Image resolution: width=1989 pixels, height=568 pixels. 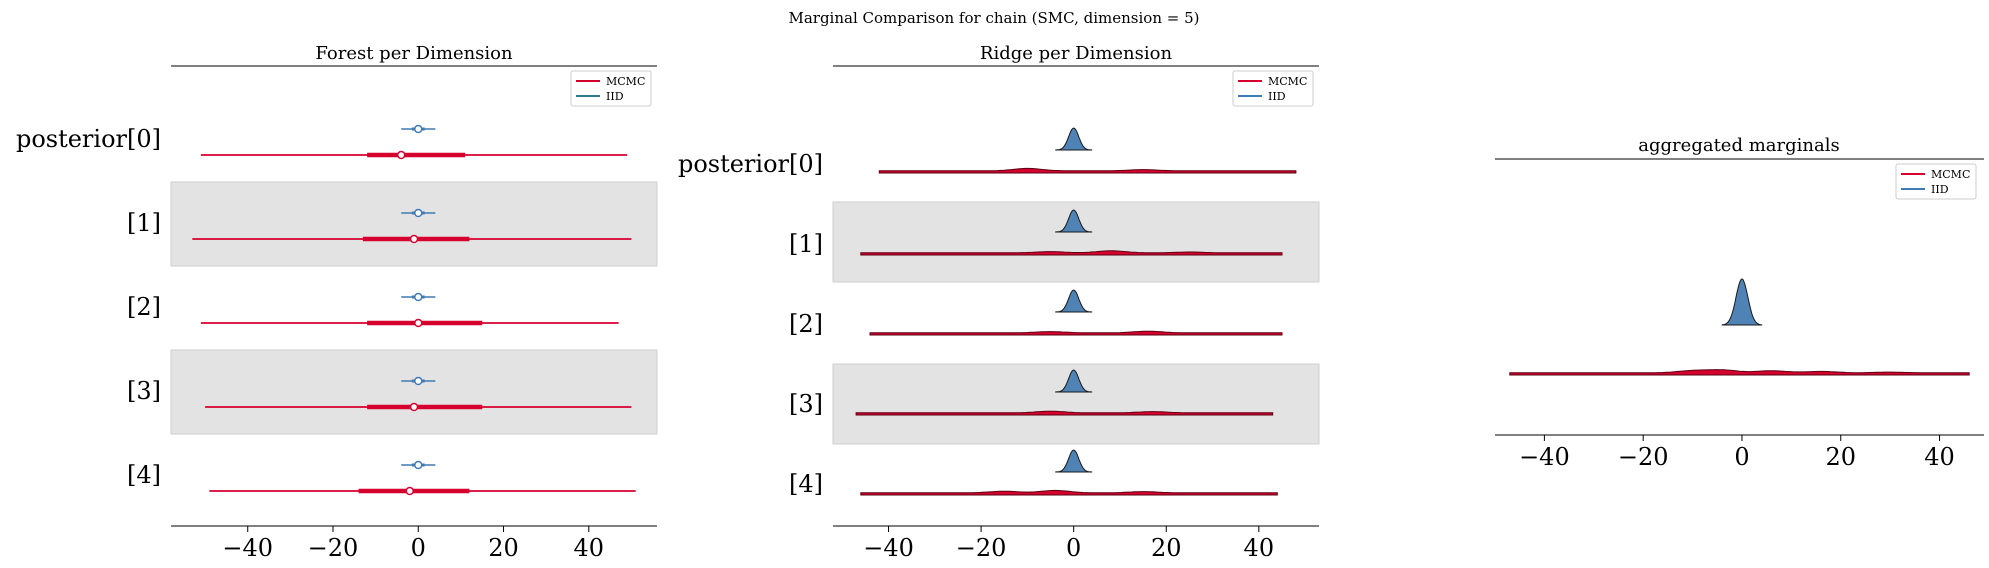 I want to click on aggregated-legend: MCMC IID, so click(x=1936, y=181).